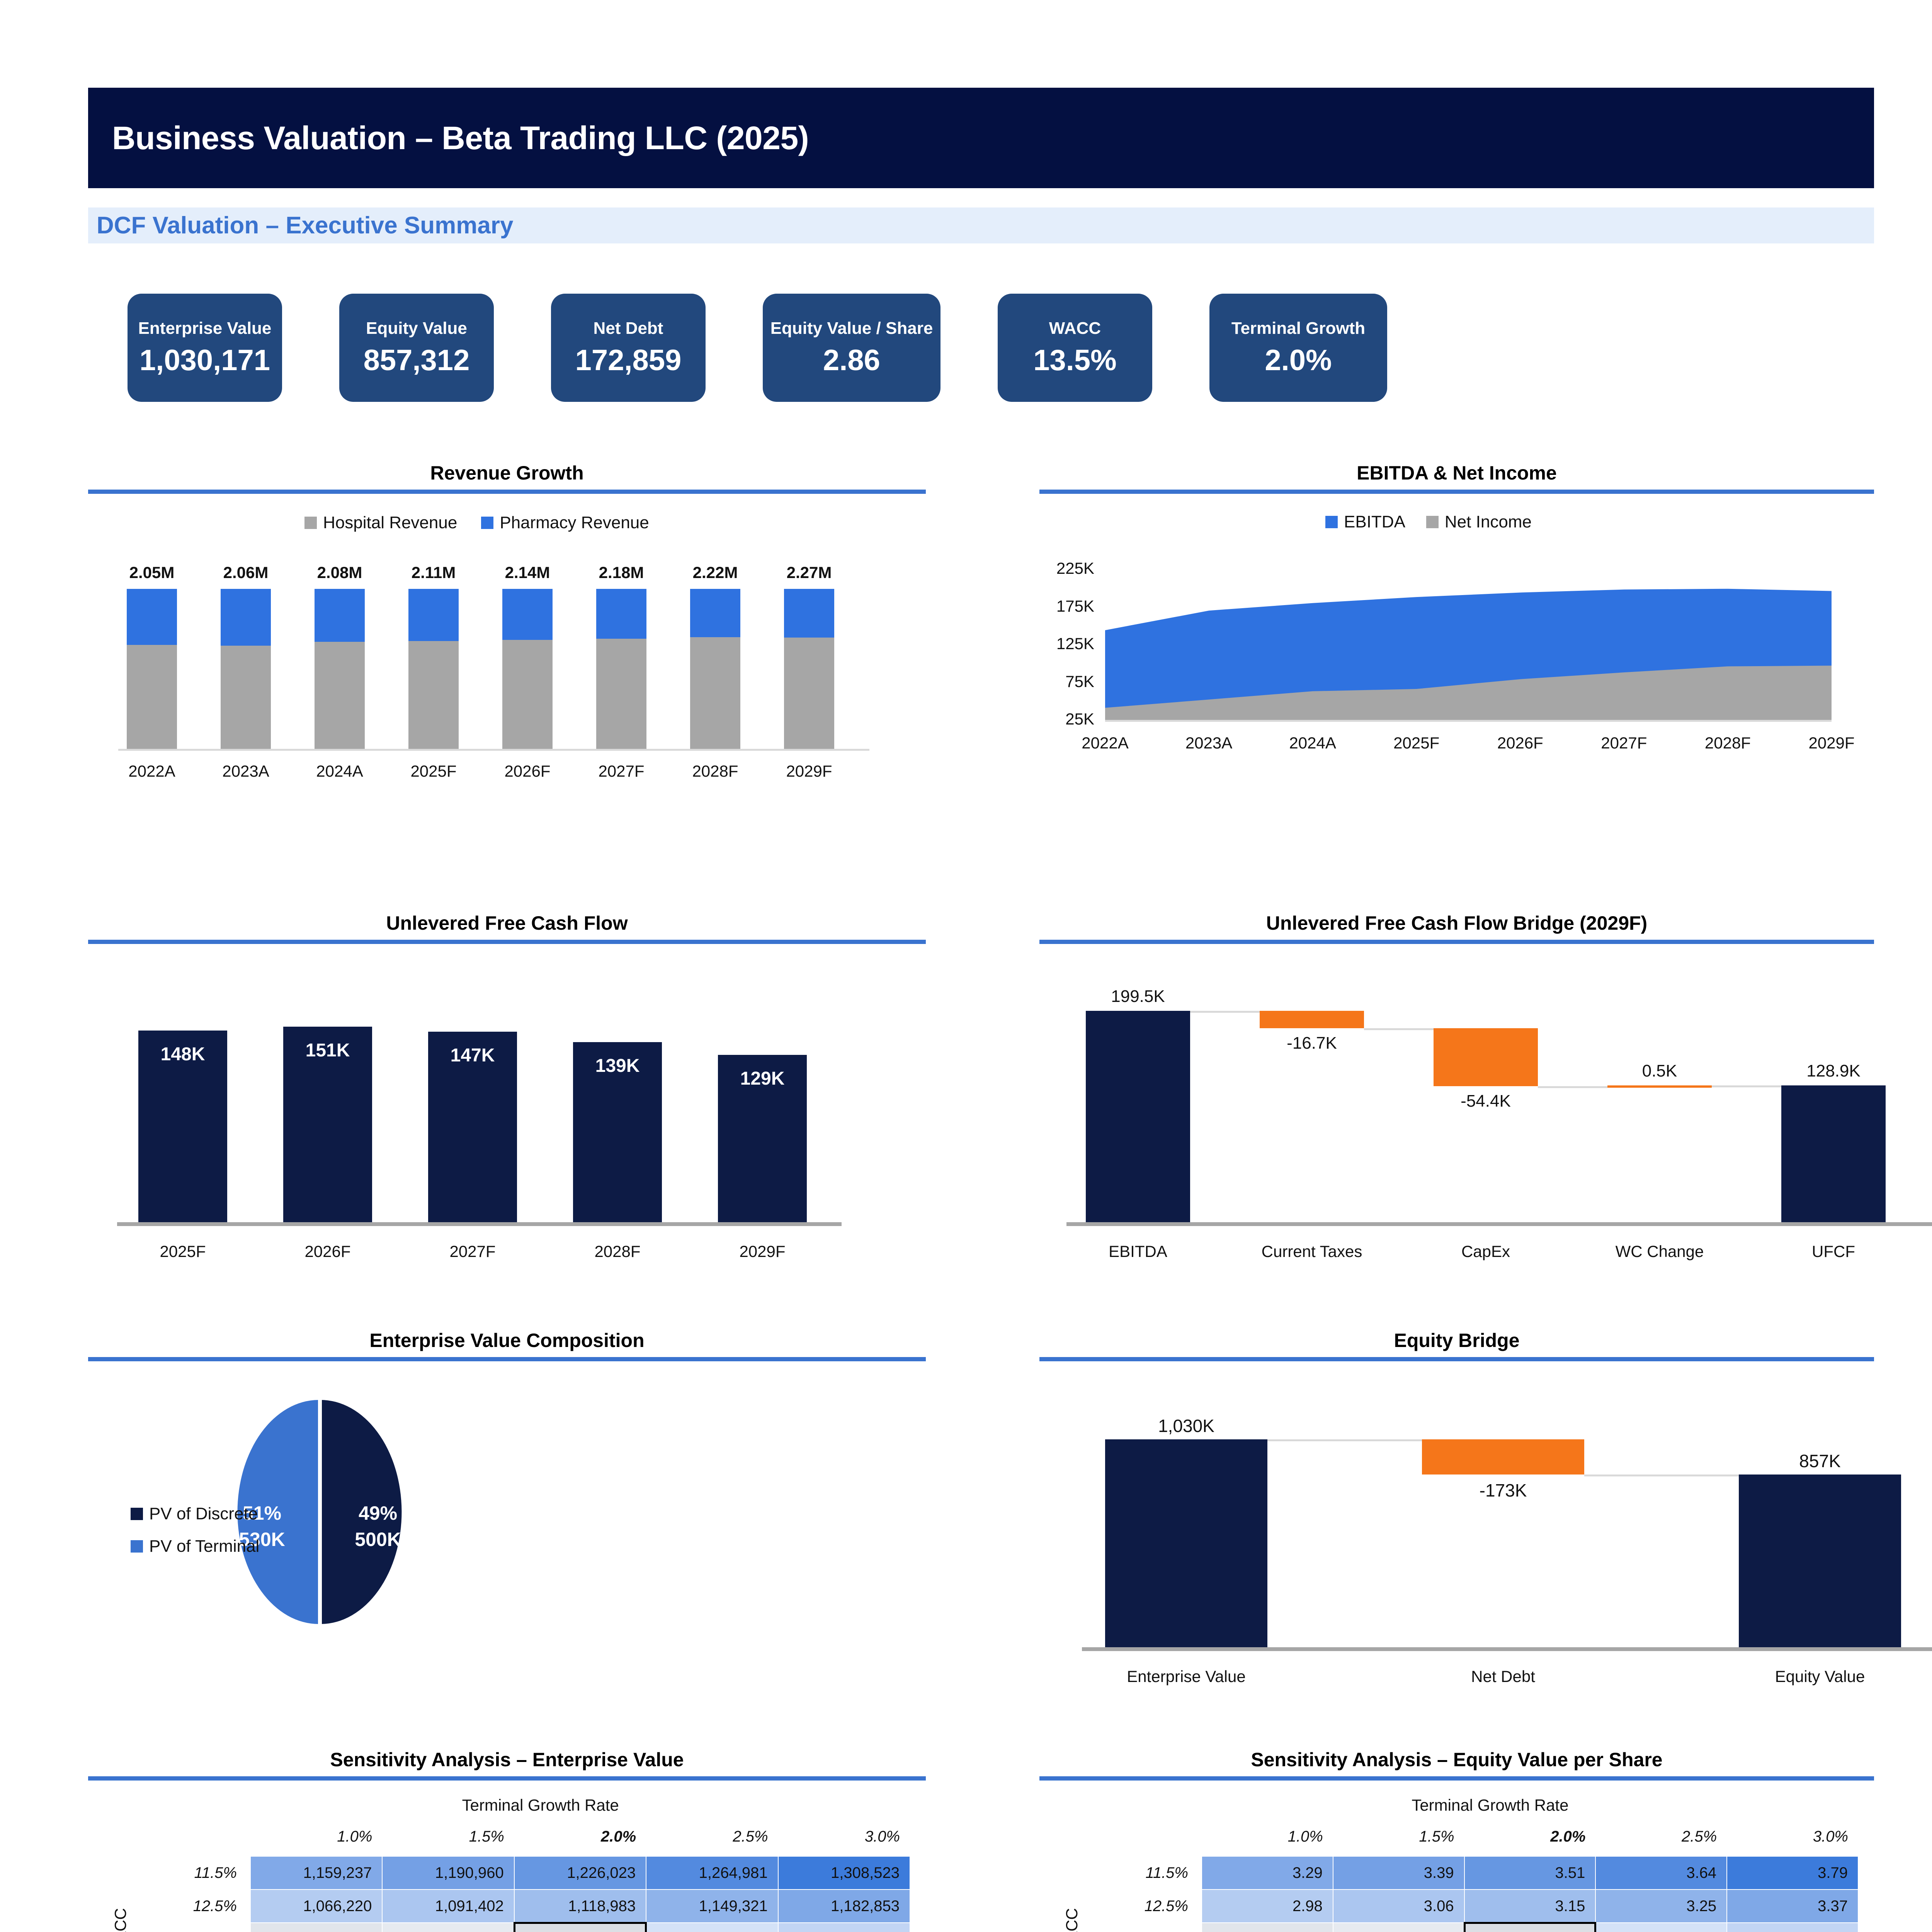 This screenshot has height=1932, width=1932. What do you see at coordinates (1298, 348) in the screenshot?
I see `kpi-card: Terminal Growth 2.0%` at bounding box center [1298, 348].